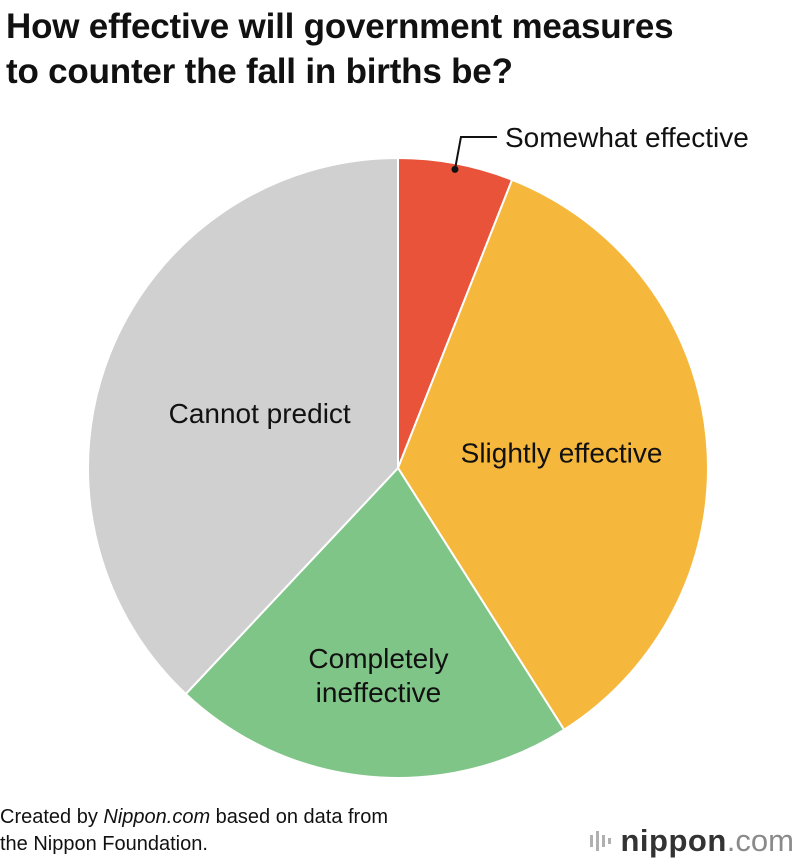  What do you see at coordinates (600, 841) in the screenshot?
I see `logo-bars-icon` at bounding box center [600, 841].